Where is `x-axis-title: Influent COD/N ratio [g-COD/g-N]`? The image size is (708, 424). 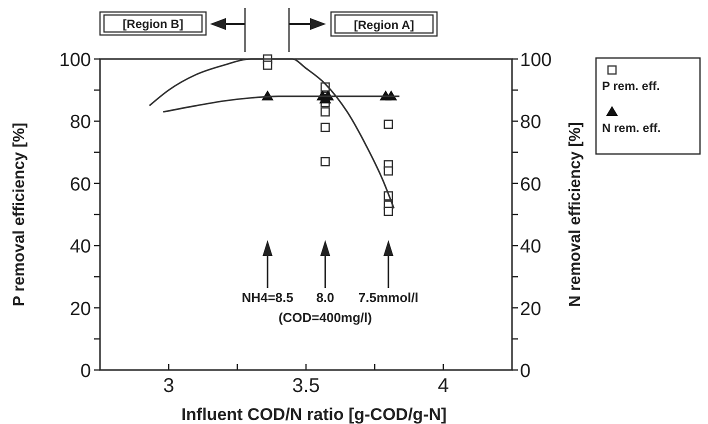
x-axis-title: Influent COD/N ratio [g-COD/g-N] is located at coordinates (314, 414).